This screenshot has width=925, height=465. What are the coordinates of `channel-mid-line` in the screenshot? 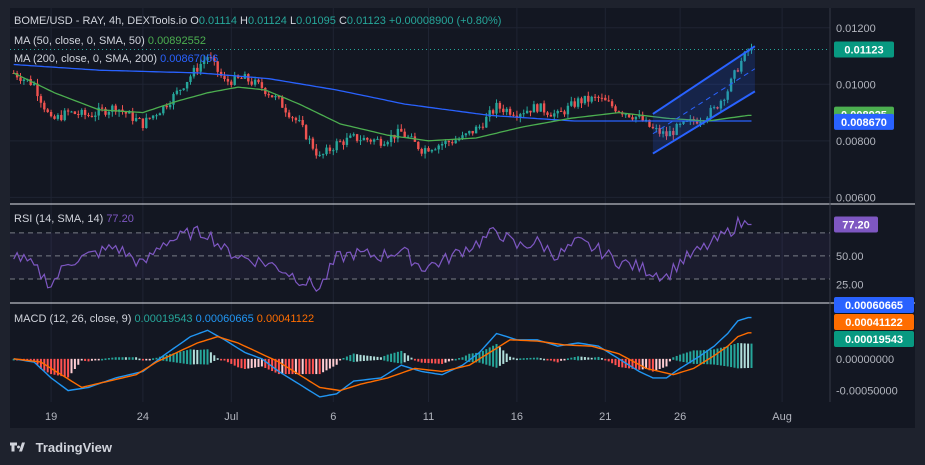 It's located at (704, 101).